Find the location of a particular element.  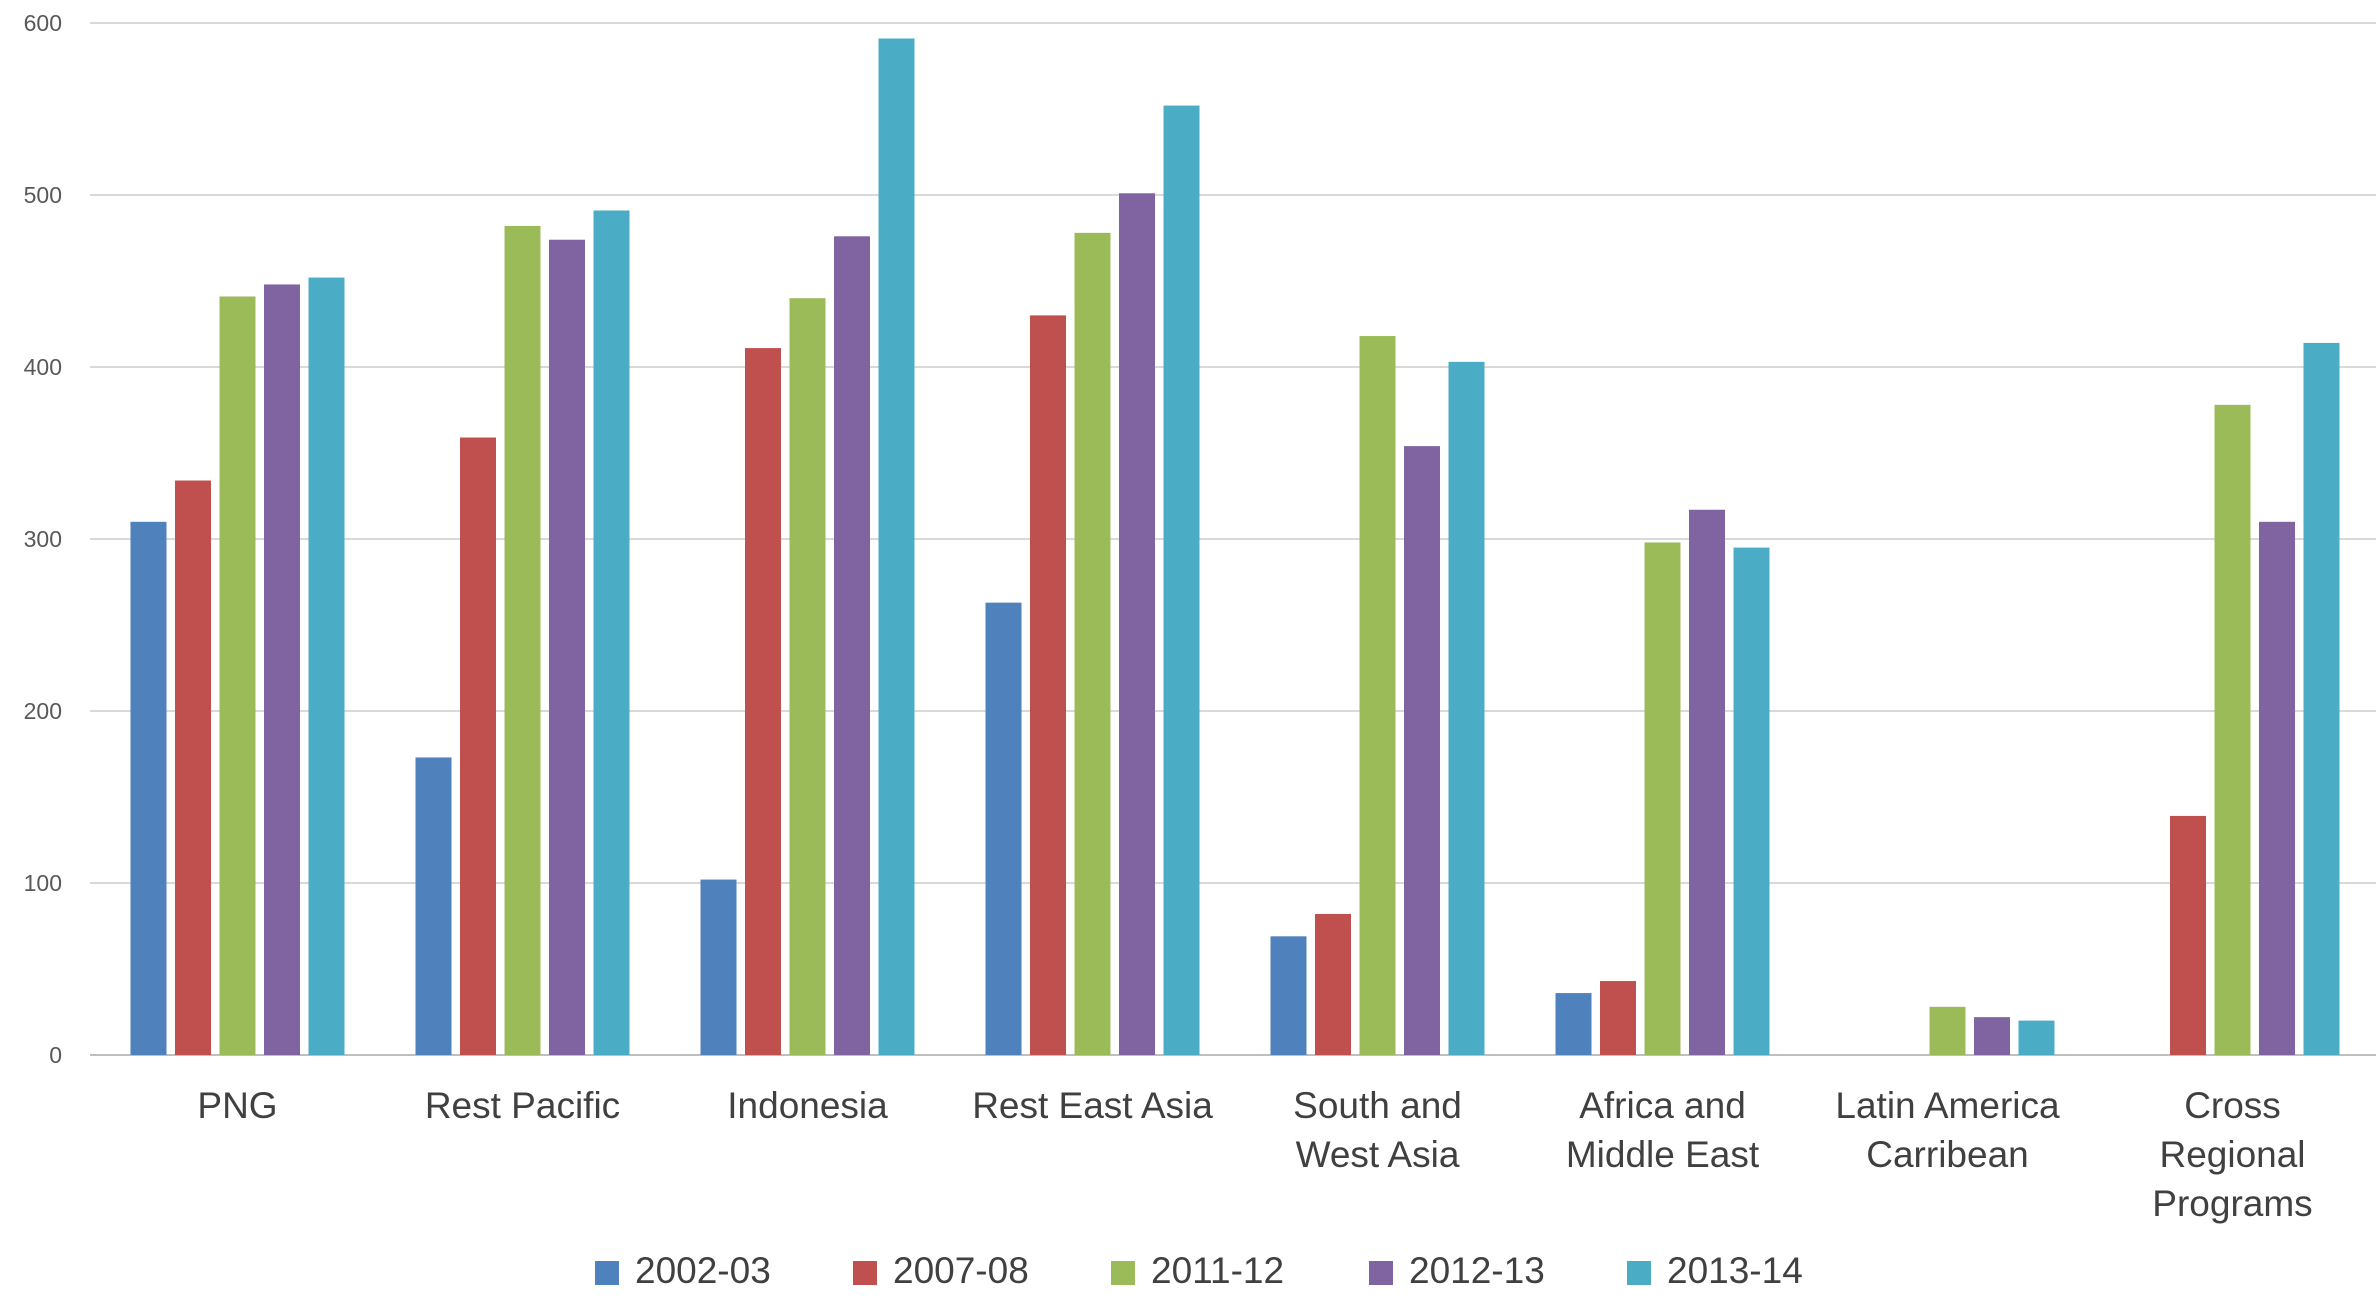

y-tick-label: 100 is located at coordinates (43, 883).